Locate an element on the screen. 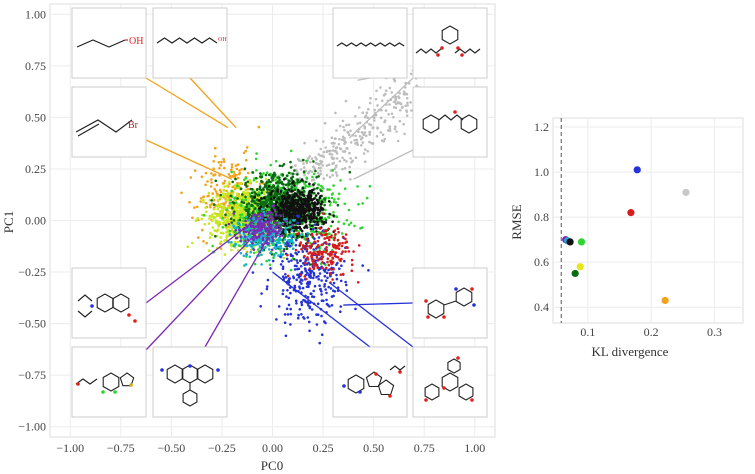 This screenshot has width=755, height=474. bond-chain is located at coordinates (467, 51).